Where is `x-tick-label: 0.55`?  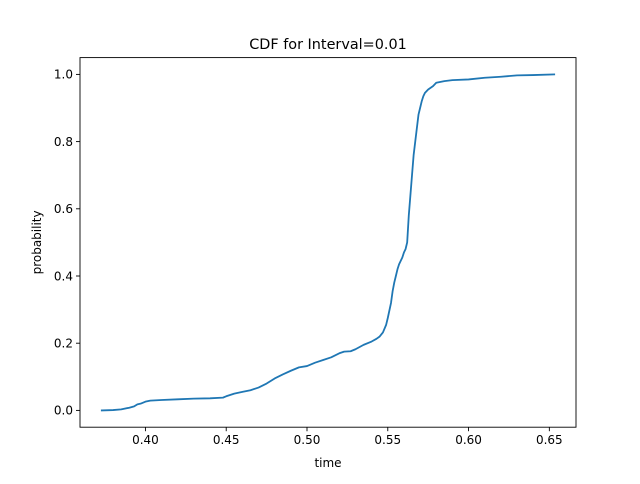
x-tick-label: 0.55 is located at coordinates (387, 440).